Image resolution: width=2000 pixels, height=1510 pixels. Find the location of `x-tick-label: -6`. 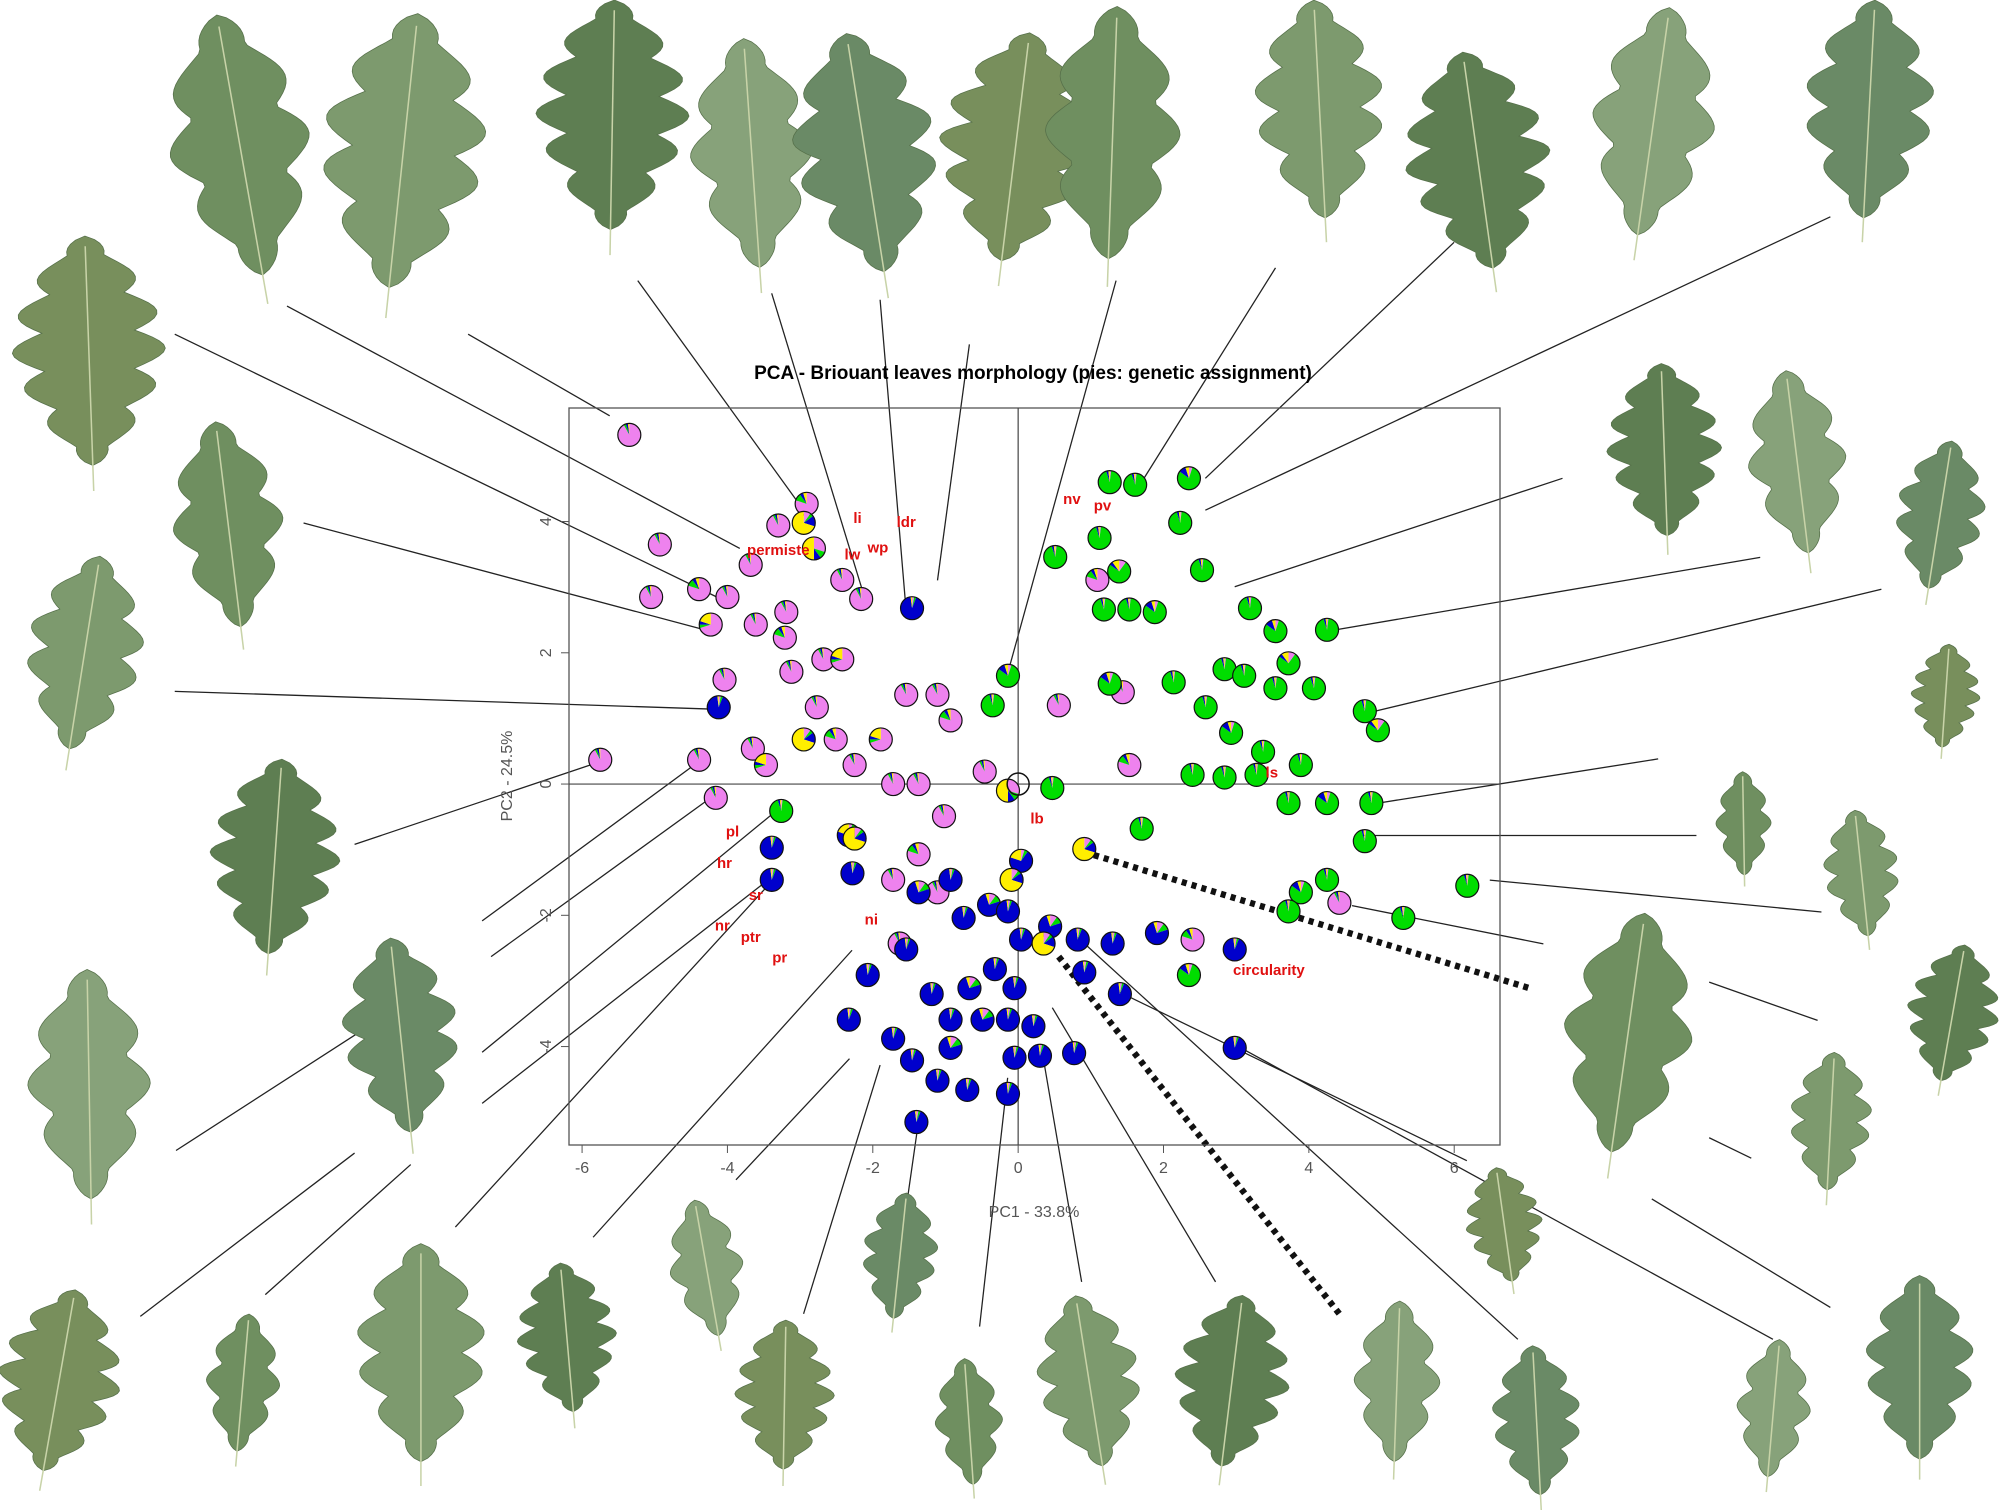

x-tick-label: -6 is located at coordinates (582, 1168).